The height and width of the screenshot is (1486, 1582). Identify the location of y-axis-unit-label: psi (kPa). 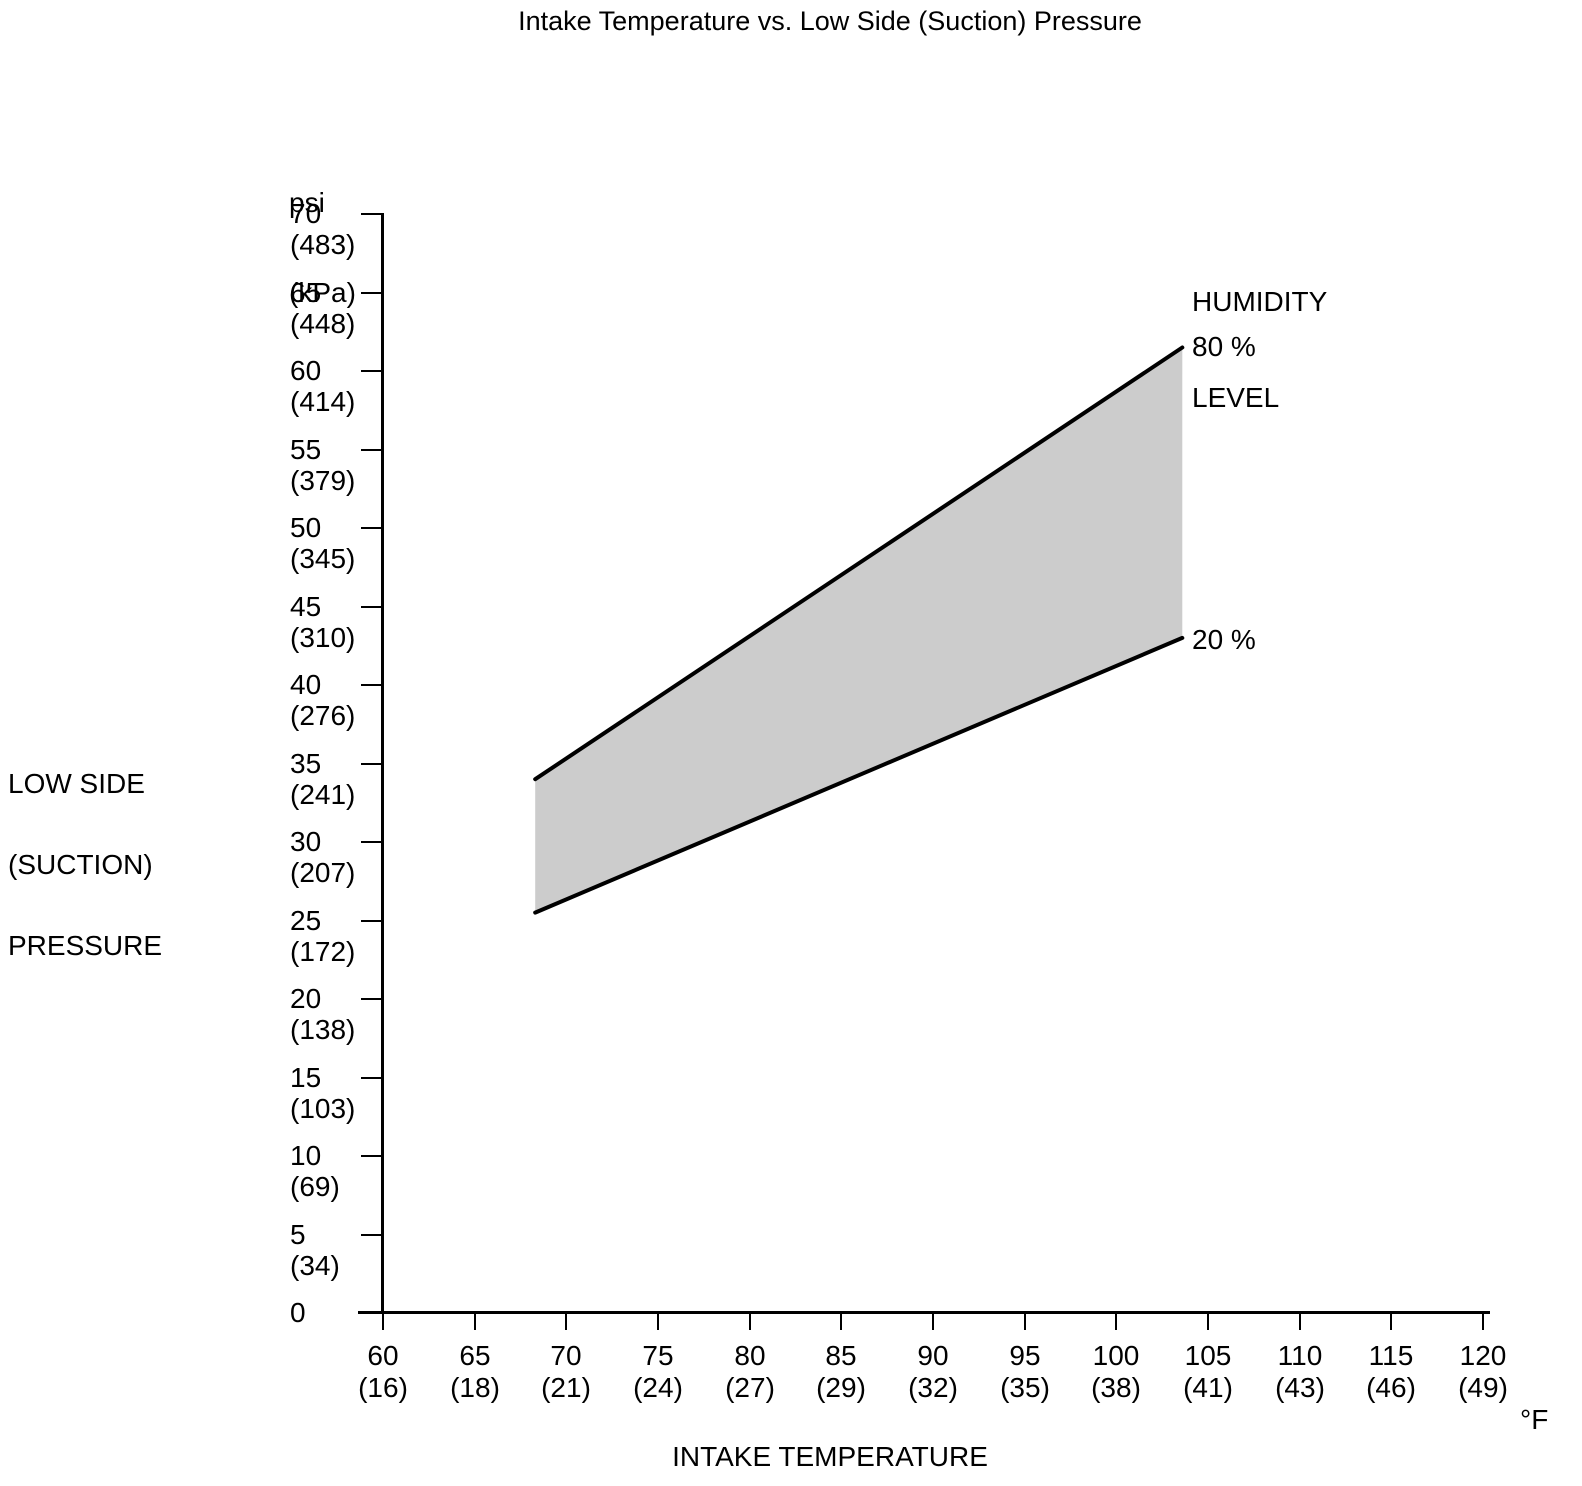
(322, 248).